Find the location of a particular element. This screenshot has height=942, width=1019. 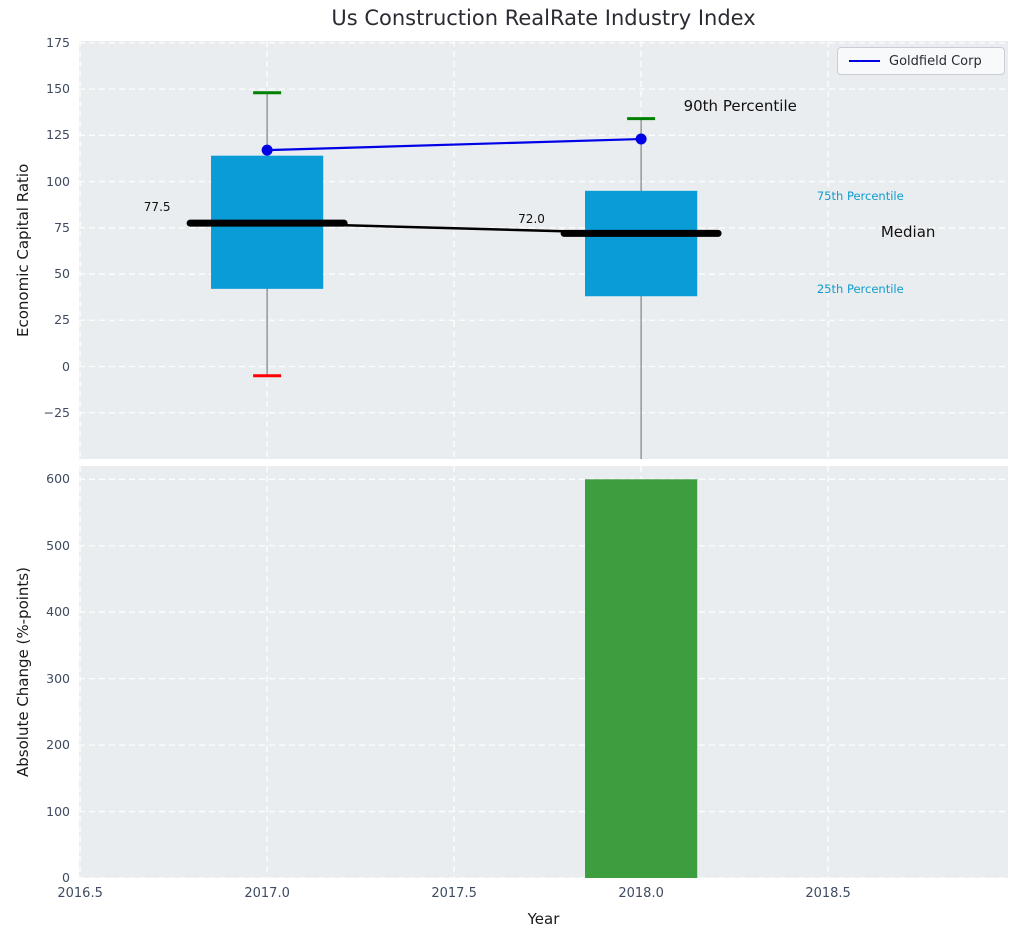

top-y-tick-label: −25 is located at coordinates (56, 412).